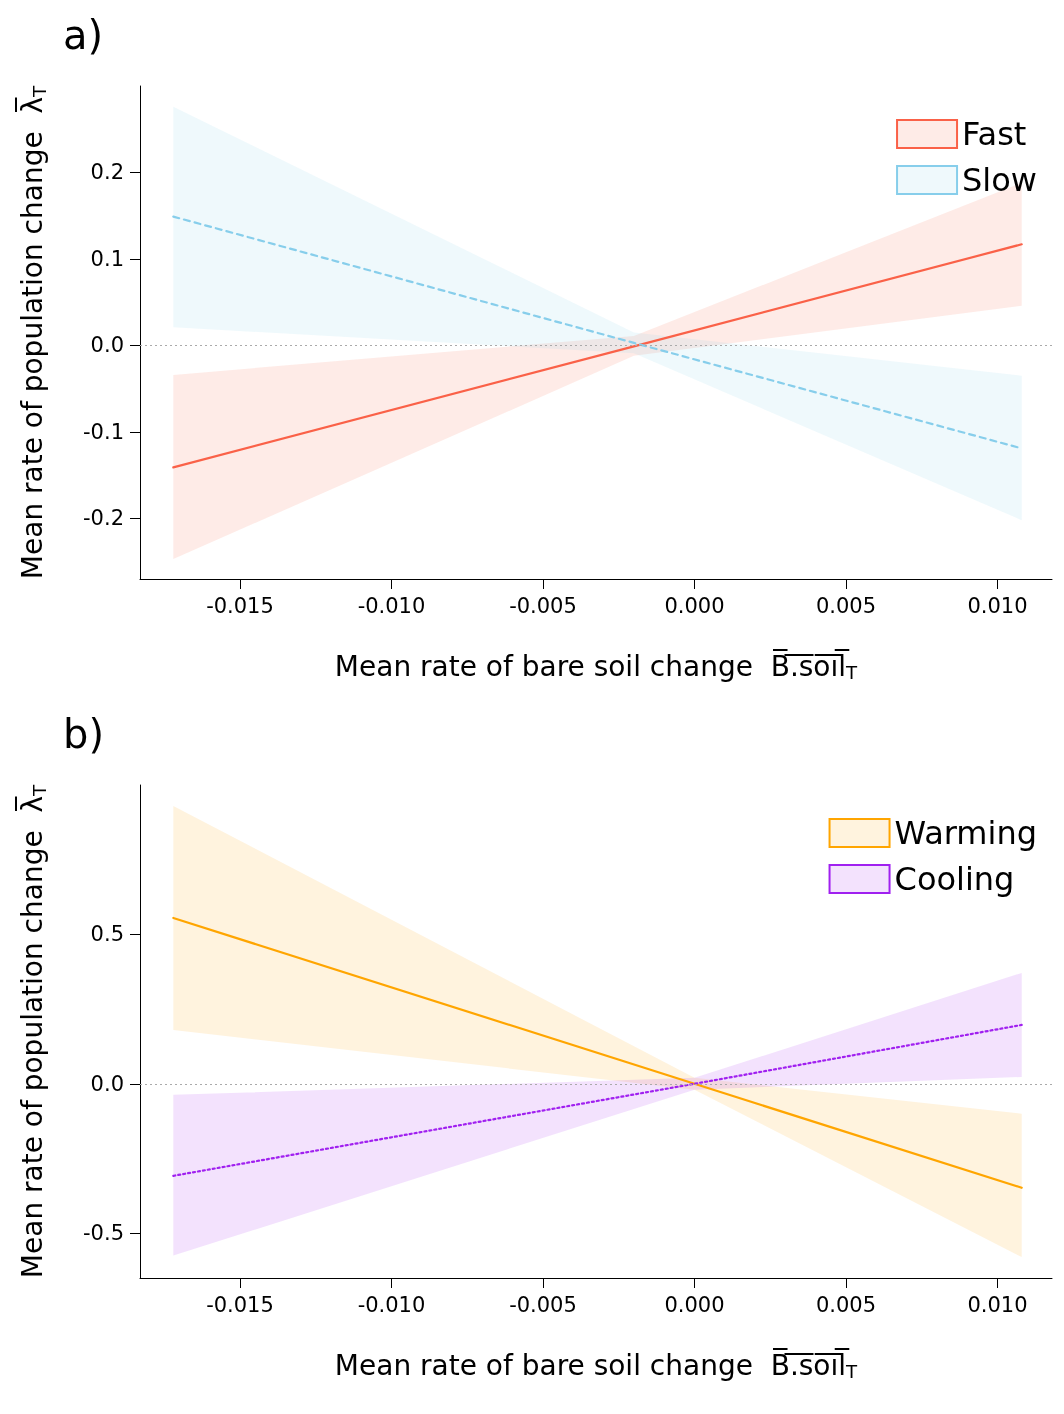 This screenshot has width=1064, height=1414. What do you see at coordinates (107, 258) in the screenshot?
I see `y-tick-label: 0.1` at bounding box center [107, 258].